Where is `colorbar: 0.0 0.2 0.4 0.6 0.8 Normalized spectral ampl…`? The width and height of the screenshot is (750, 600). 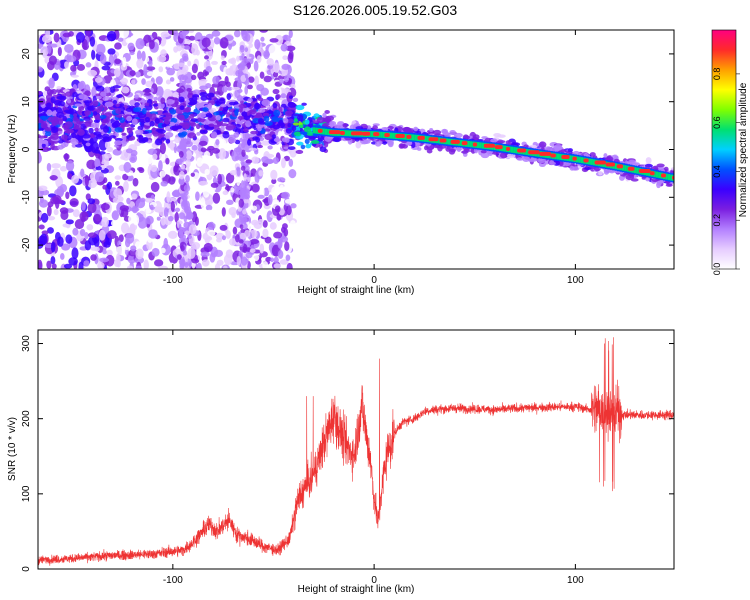 colorbar: 0.0 0.2 0.4 0.6 0.8 Normalized spectral ampl… is located at coordinates (730, 152).